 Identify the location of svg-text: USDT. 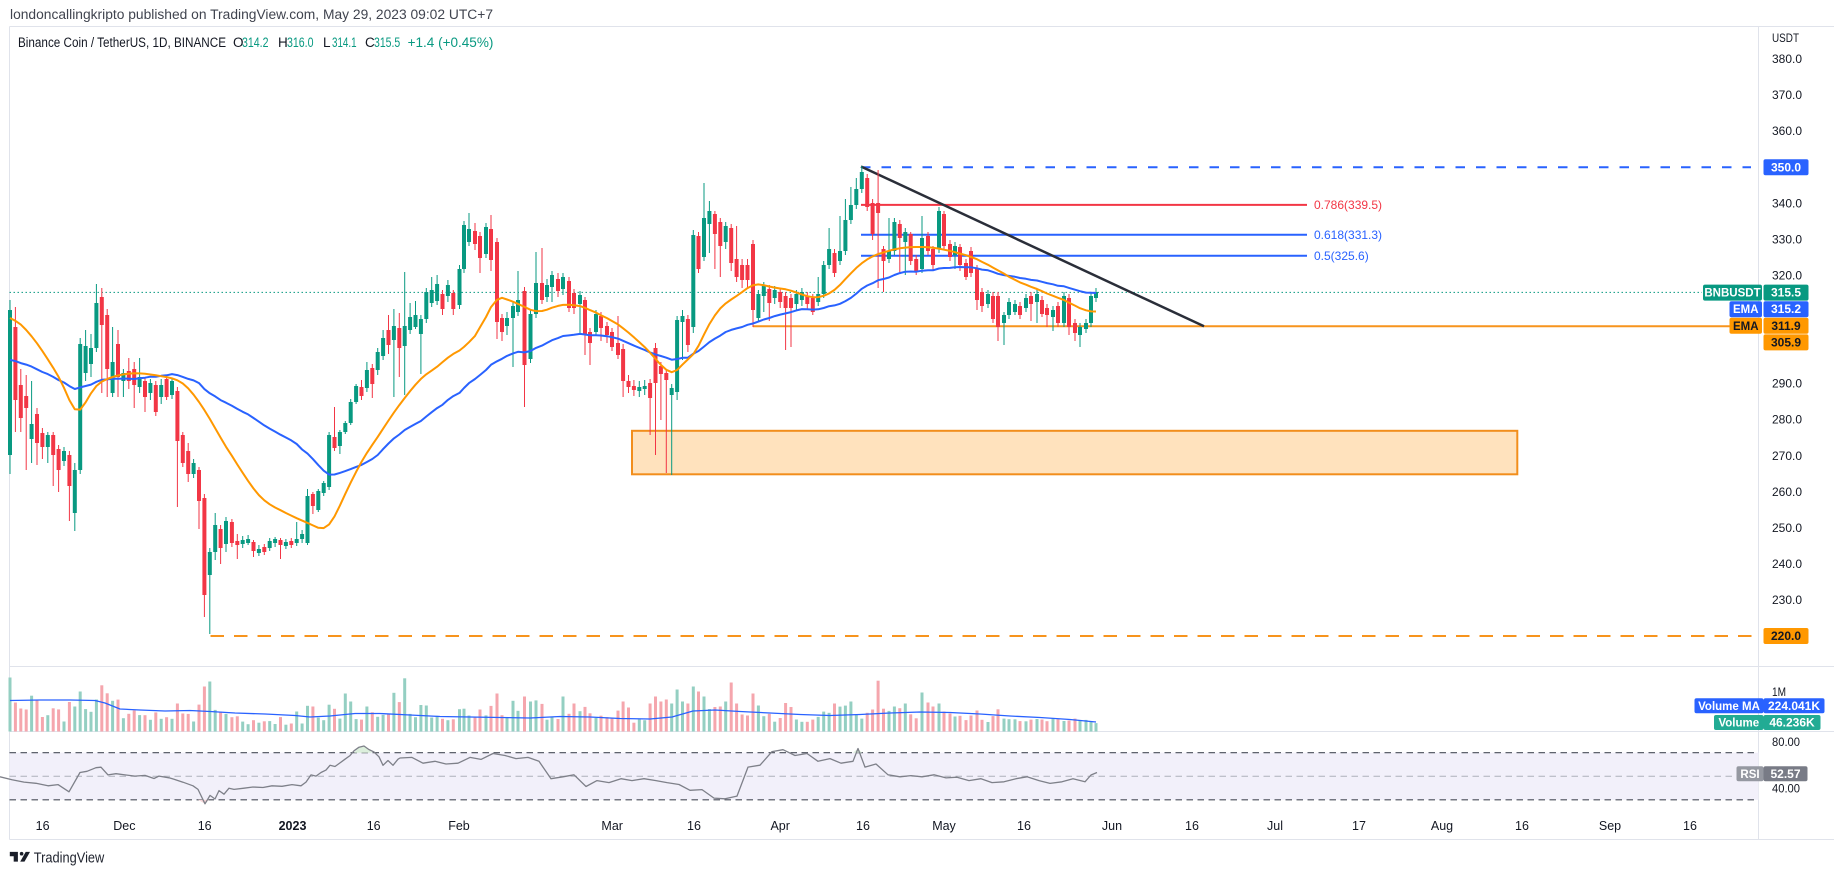
(1786, 38).